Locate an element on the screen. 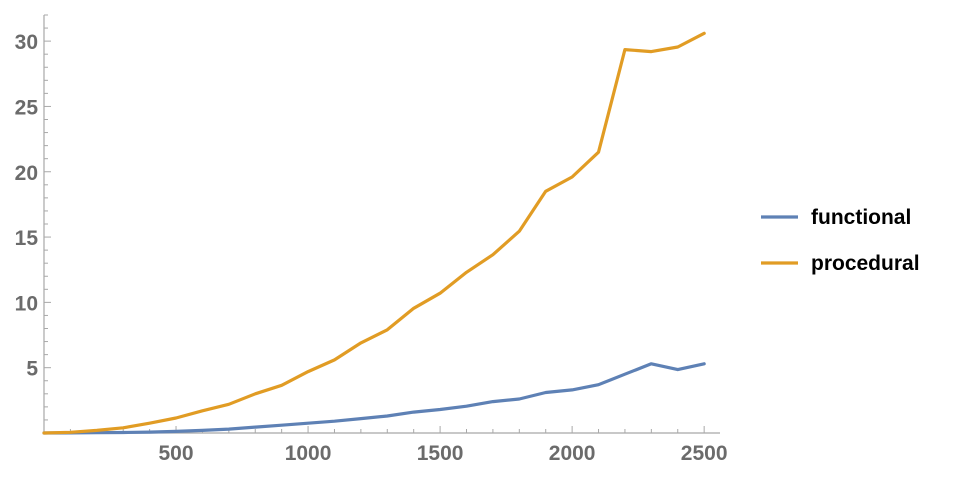 This screenshot has width=972, height=498. x-tick-label: 2500 is located at coordinates (704, 453).